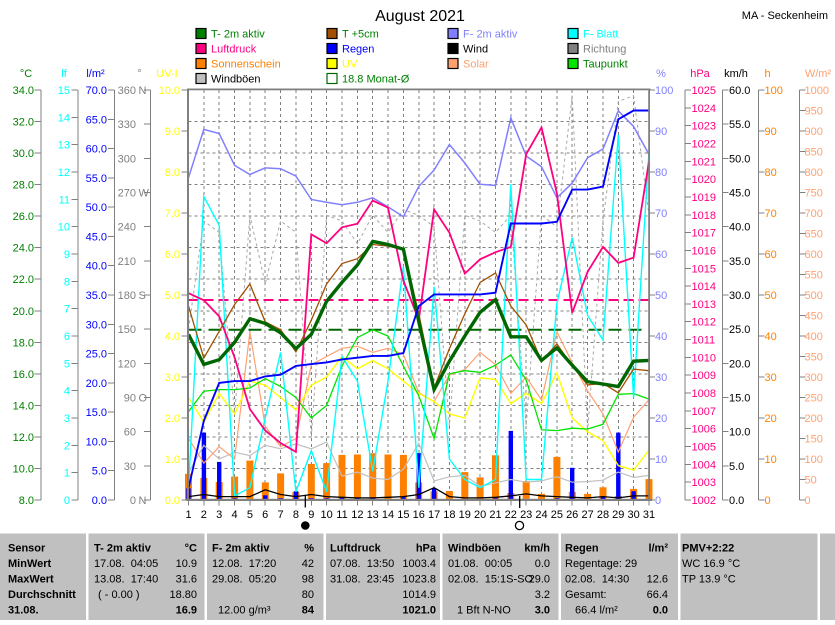 The image size is (835, 625). Describe the element at coordinates (557, 515) in the screenshot. I see `svg-text: 25` at that location.